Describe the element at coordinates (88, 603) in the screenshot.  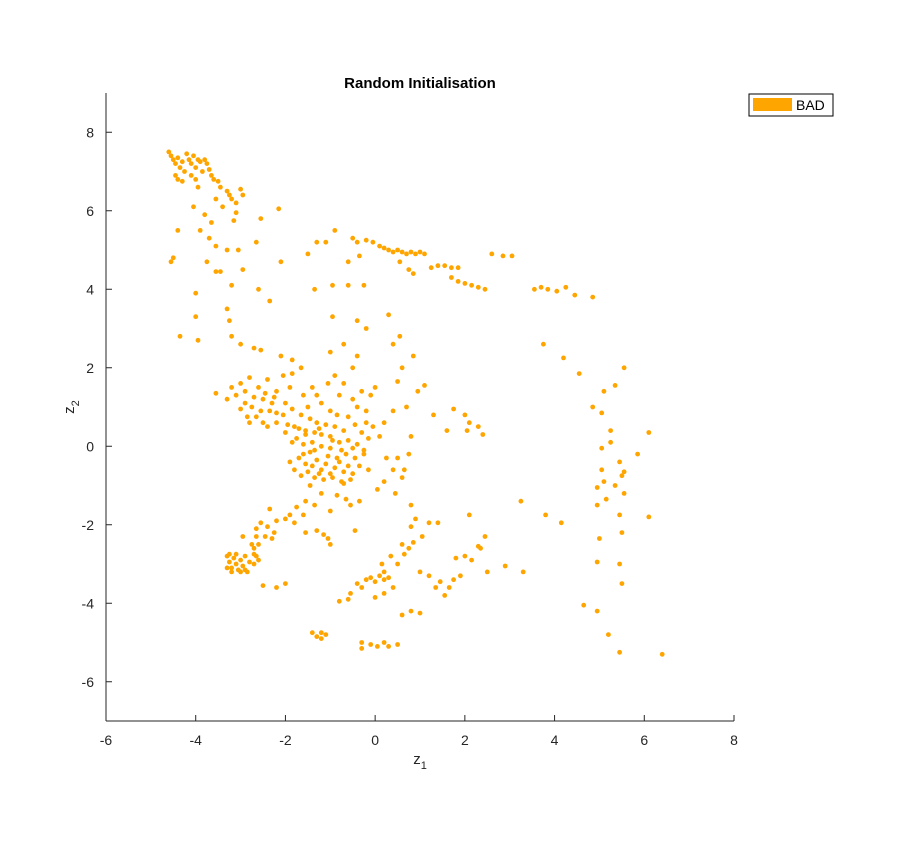
I see `y-tick-label: -4` at that location.